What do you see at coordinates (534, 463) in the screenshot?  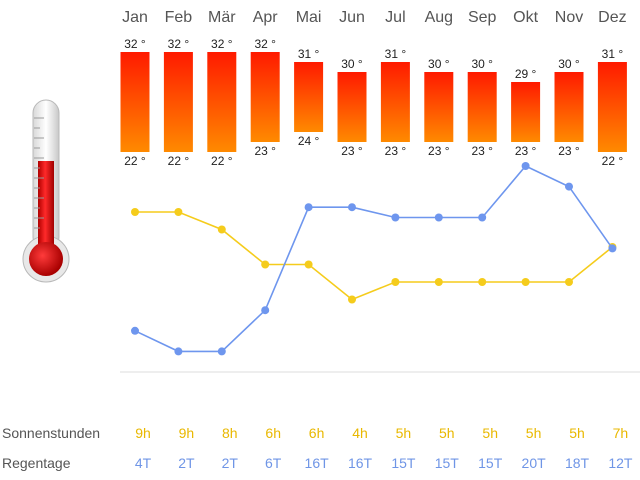 I see `rain-days-value: 20T` at bounding box center [534, 463].